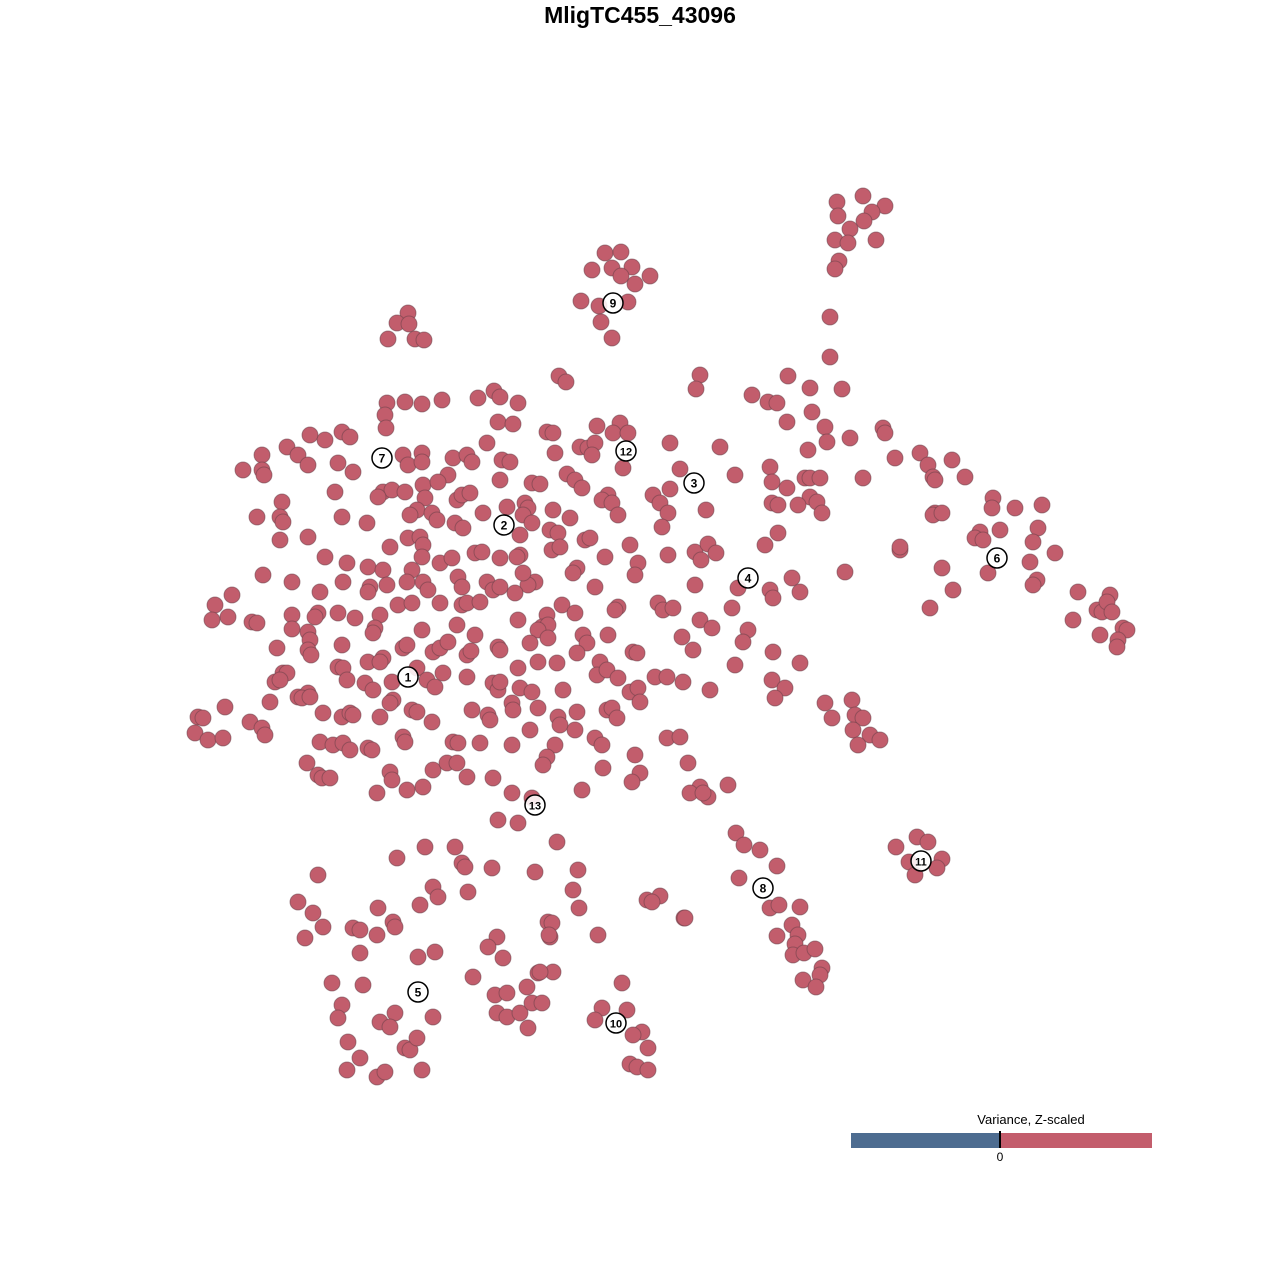 This screenshot has height=1280, width=1280. I want to click on cluster-label-text: 6, so click(997, 559).